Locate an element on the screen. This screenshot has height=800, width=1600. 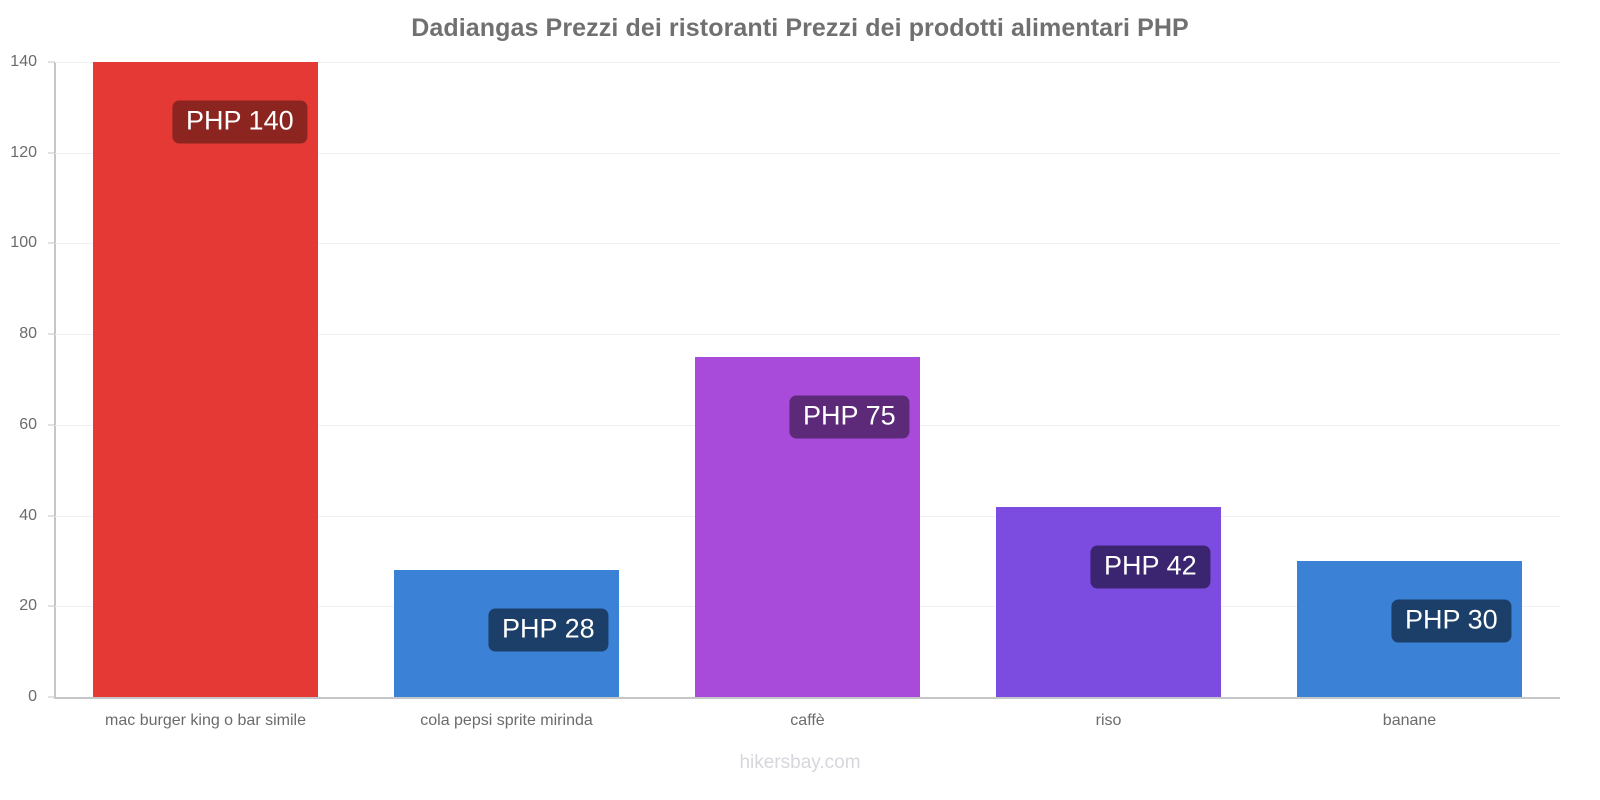
bar-value-label: PHP 75 is located at coordinates (849, 417).